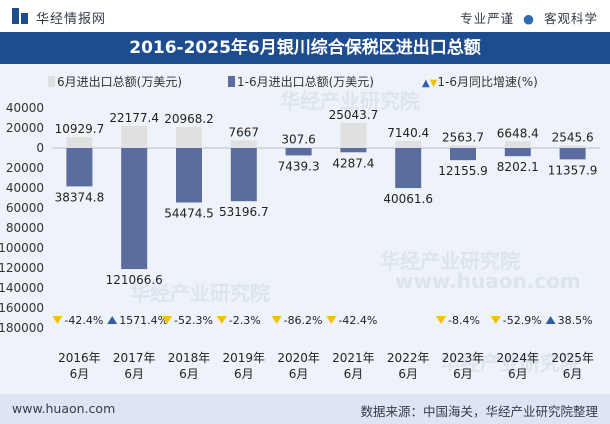 Image resolution: width=610 pixels, height=424 pixels. What do you see at coordinates (463, 171) in the screenshot?
I see `data-label-cumulative: 12155.9` at bounding box center [463, 171].